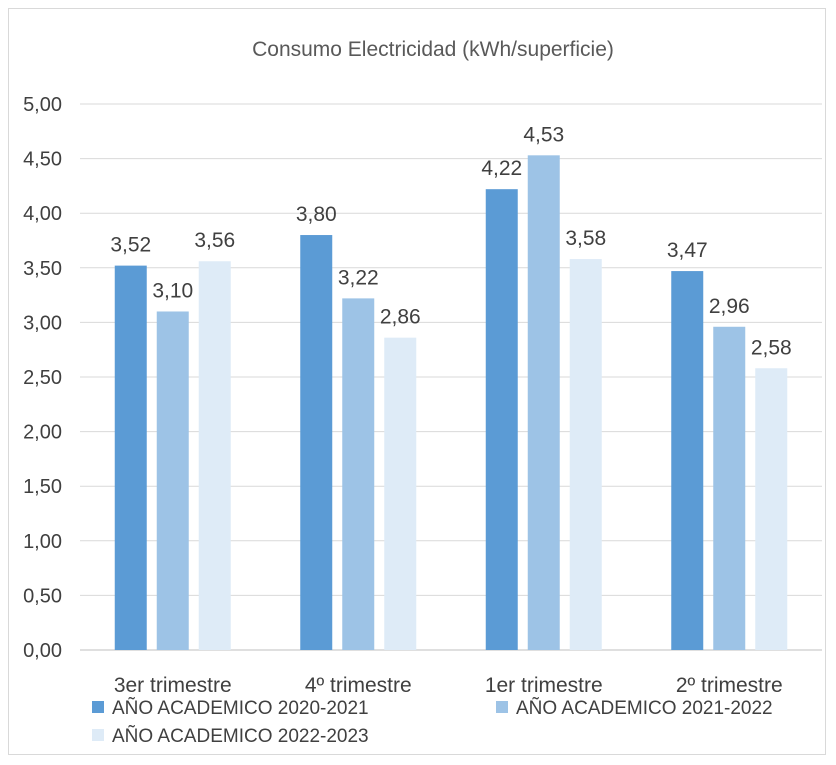  I want to click on legend-item: AÑO ACADEMICO 2021-2022, so click(634, 708).